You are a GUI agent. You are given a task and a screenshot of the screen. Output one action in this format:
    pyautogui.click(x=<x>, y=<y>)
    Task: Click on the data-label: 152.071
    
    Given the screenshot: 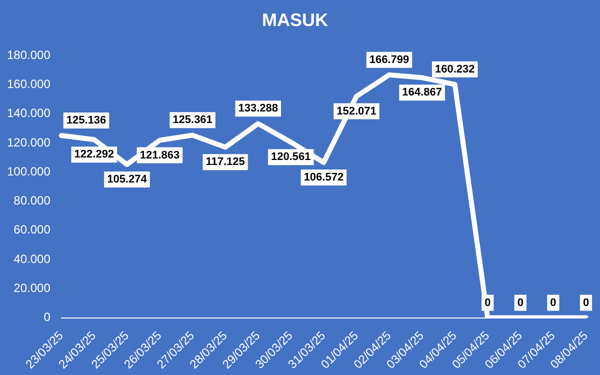 What is the action you would take?
    pyautogui.click(x=356, y=111)
    